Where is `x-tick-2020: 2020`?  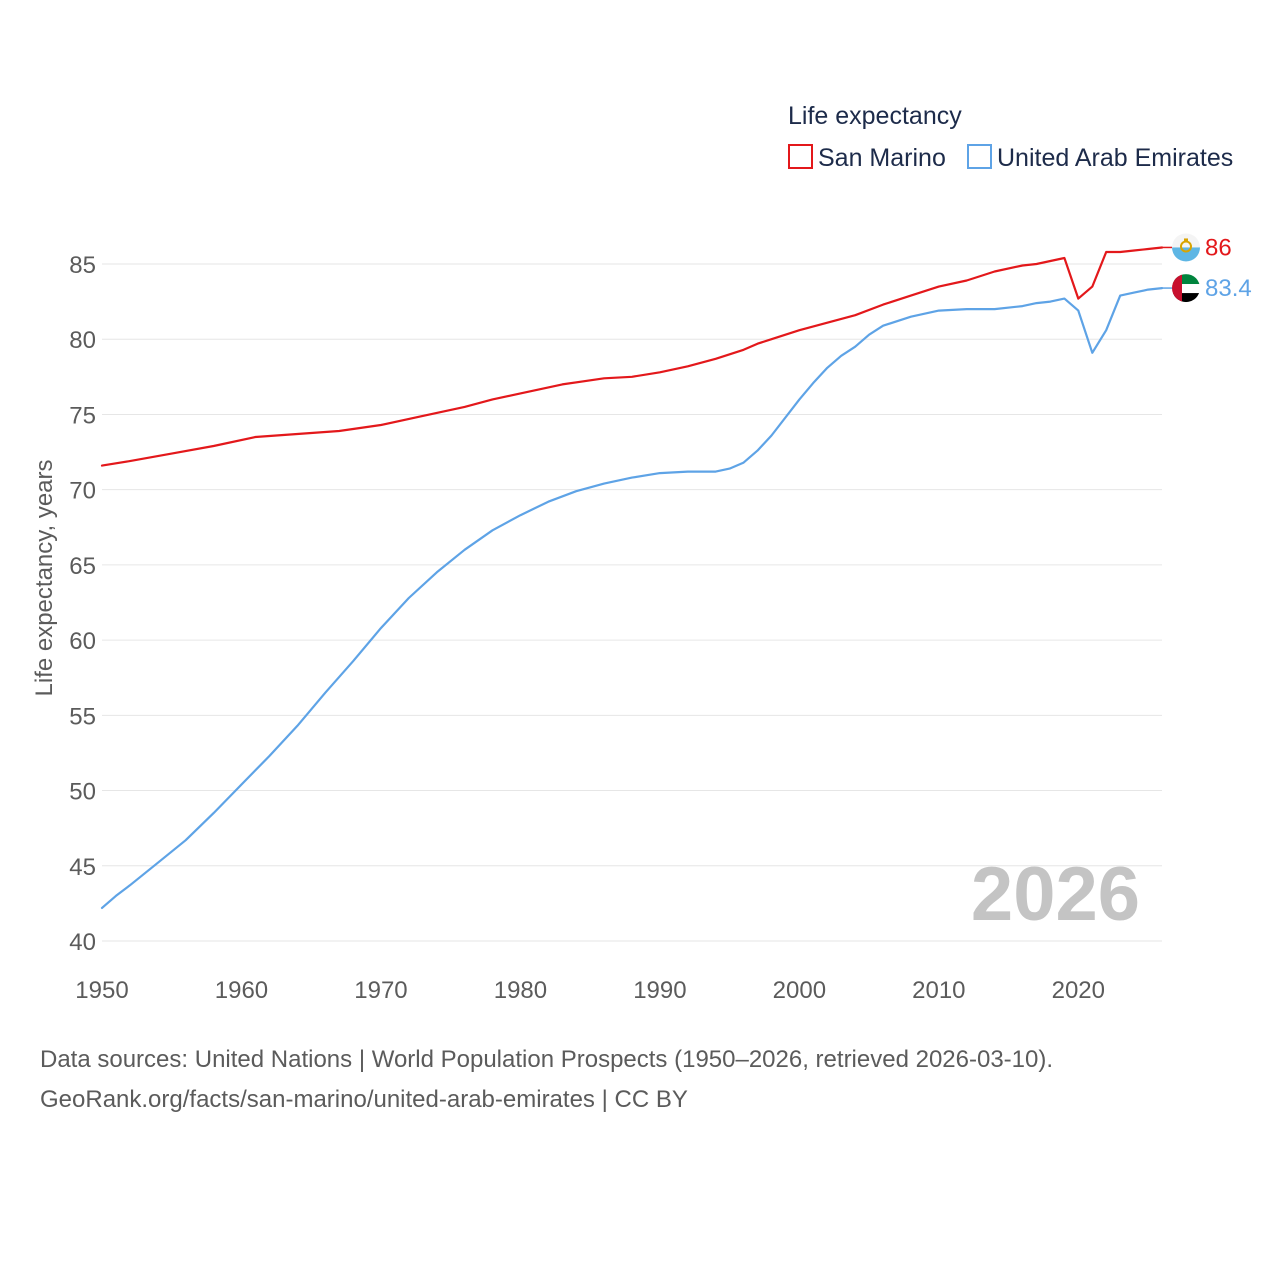
x-tick-2020: 2020 is located at coordinates (1078, 990).